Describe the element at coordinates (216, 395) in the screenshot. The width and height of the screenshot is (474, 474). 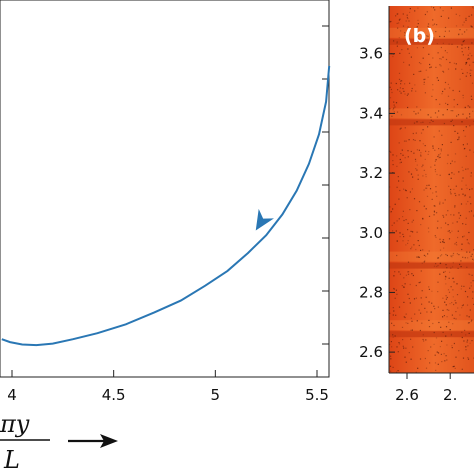
I see `x-tick-label: 5` at that location.